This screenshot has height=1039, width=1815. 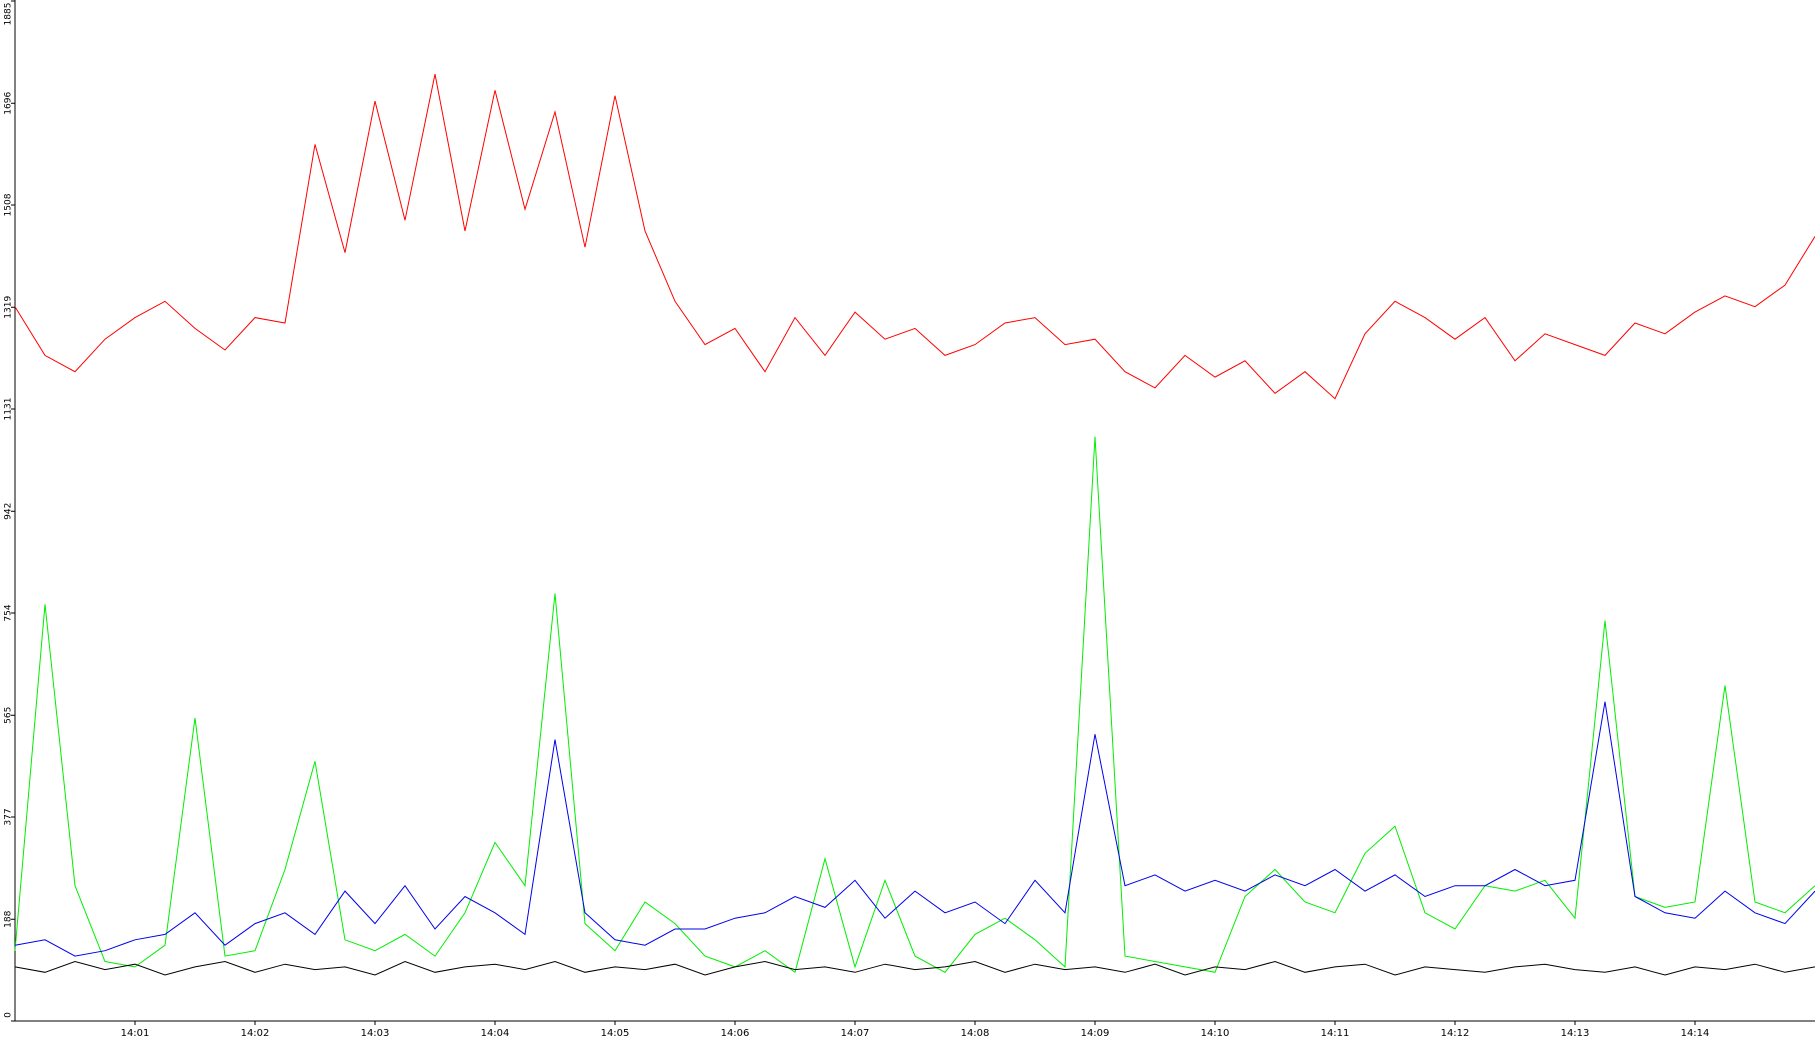 What do you see at coordinates (855, 1033) in the screenshot?
I see `x-tick-label: 14:07` at bounding box center [855, 1033].